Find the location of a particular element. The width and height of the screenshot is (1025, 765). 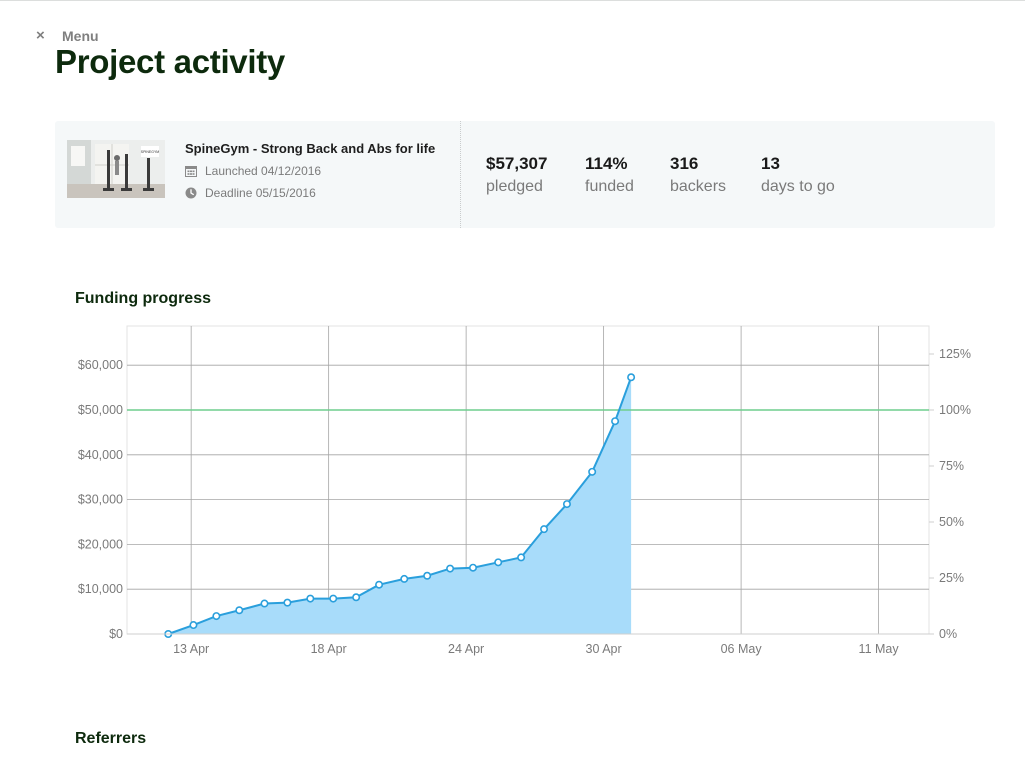

stat-days-label: days to go is located at coordinates (798, 186).